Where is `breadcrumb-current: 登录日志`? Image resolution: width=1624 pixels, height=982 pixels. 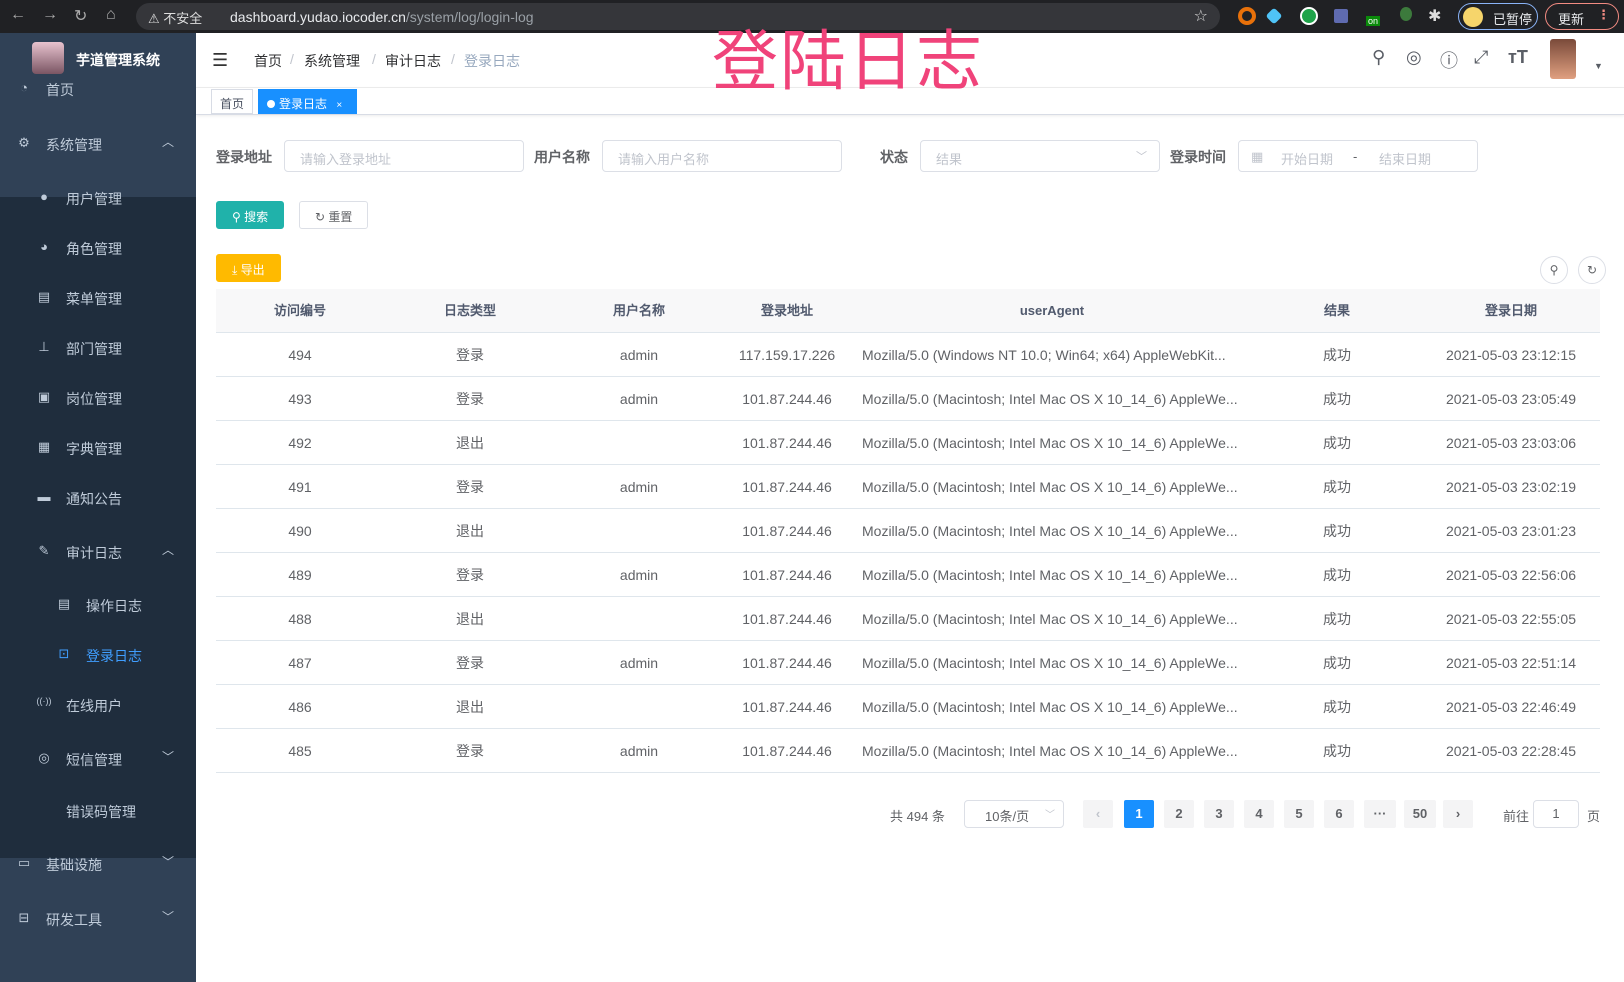 breadcrumb-current: 登录日志 is located at coordinates (492, 61).